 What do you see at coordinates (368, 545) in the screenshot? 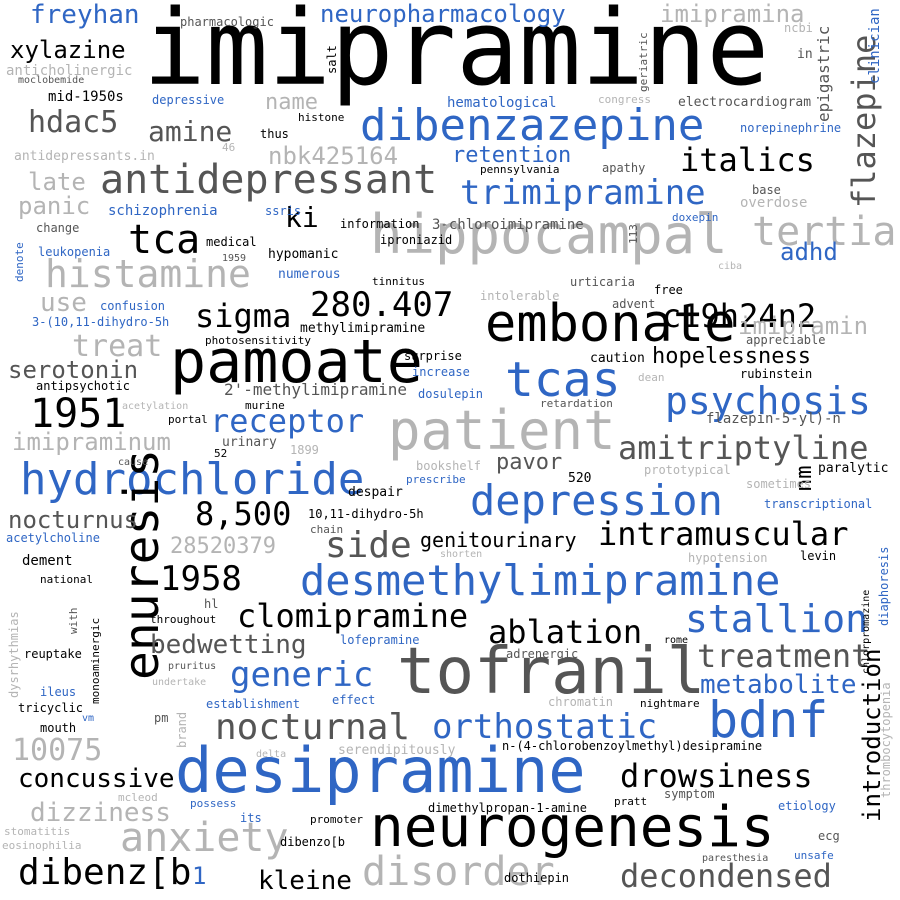
I see `word: side` at bounding box center [368, 545].